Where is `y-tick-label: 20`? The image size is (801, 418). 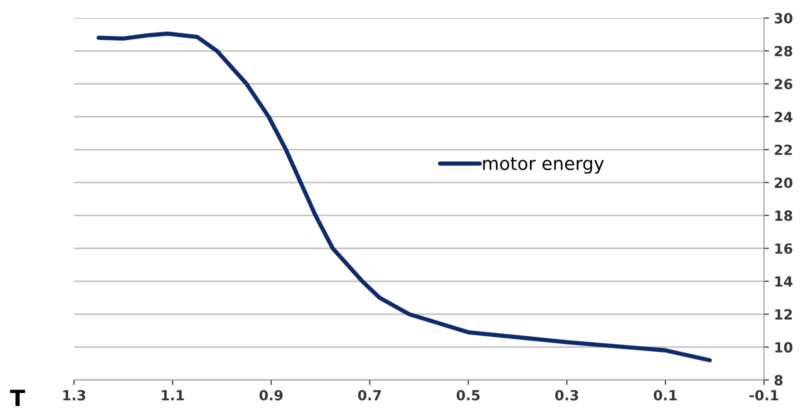
y-tick-label: 20 is located at coordinates (783, 183).